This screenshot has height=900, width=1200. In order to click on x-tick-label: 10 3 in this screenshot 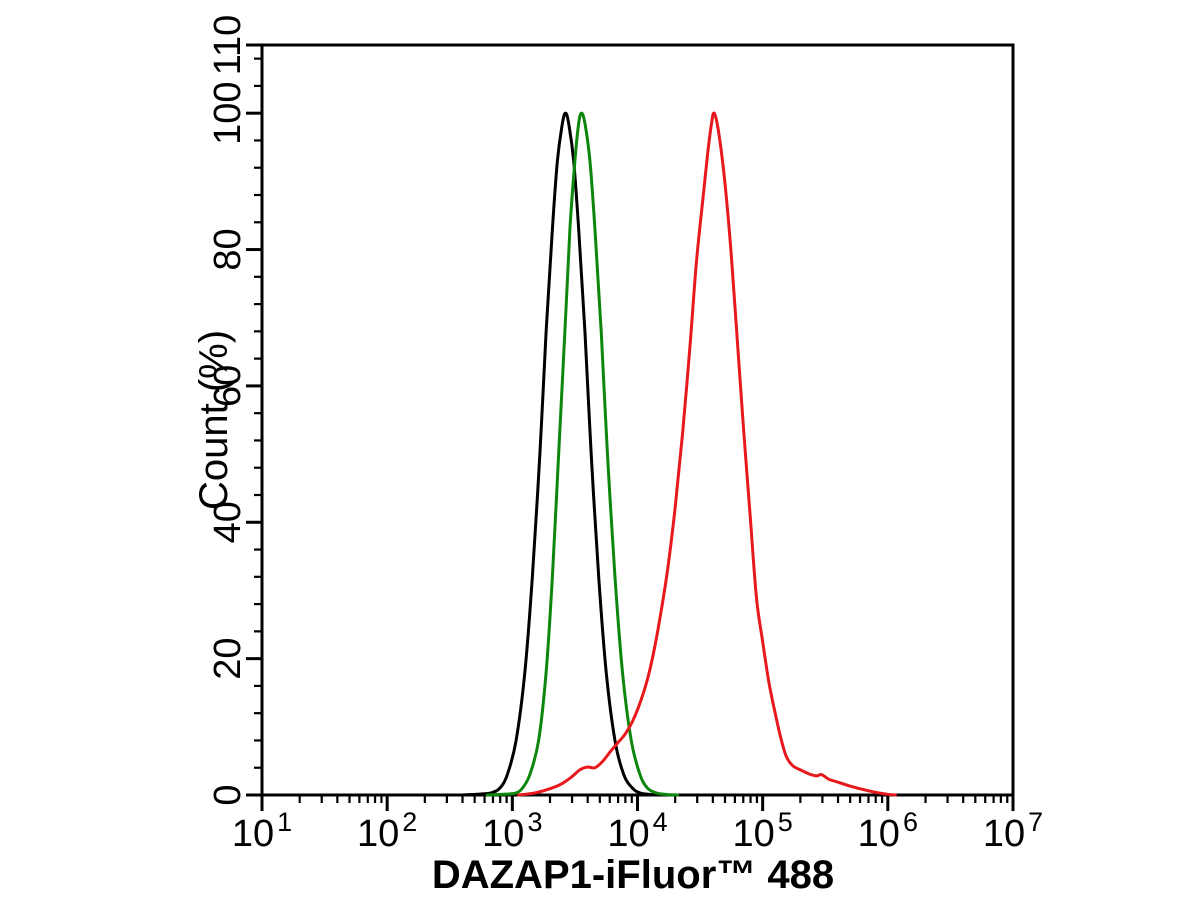, I will do `click(512, 831)`.